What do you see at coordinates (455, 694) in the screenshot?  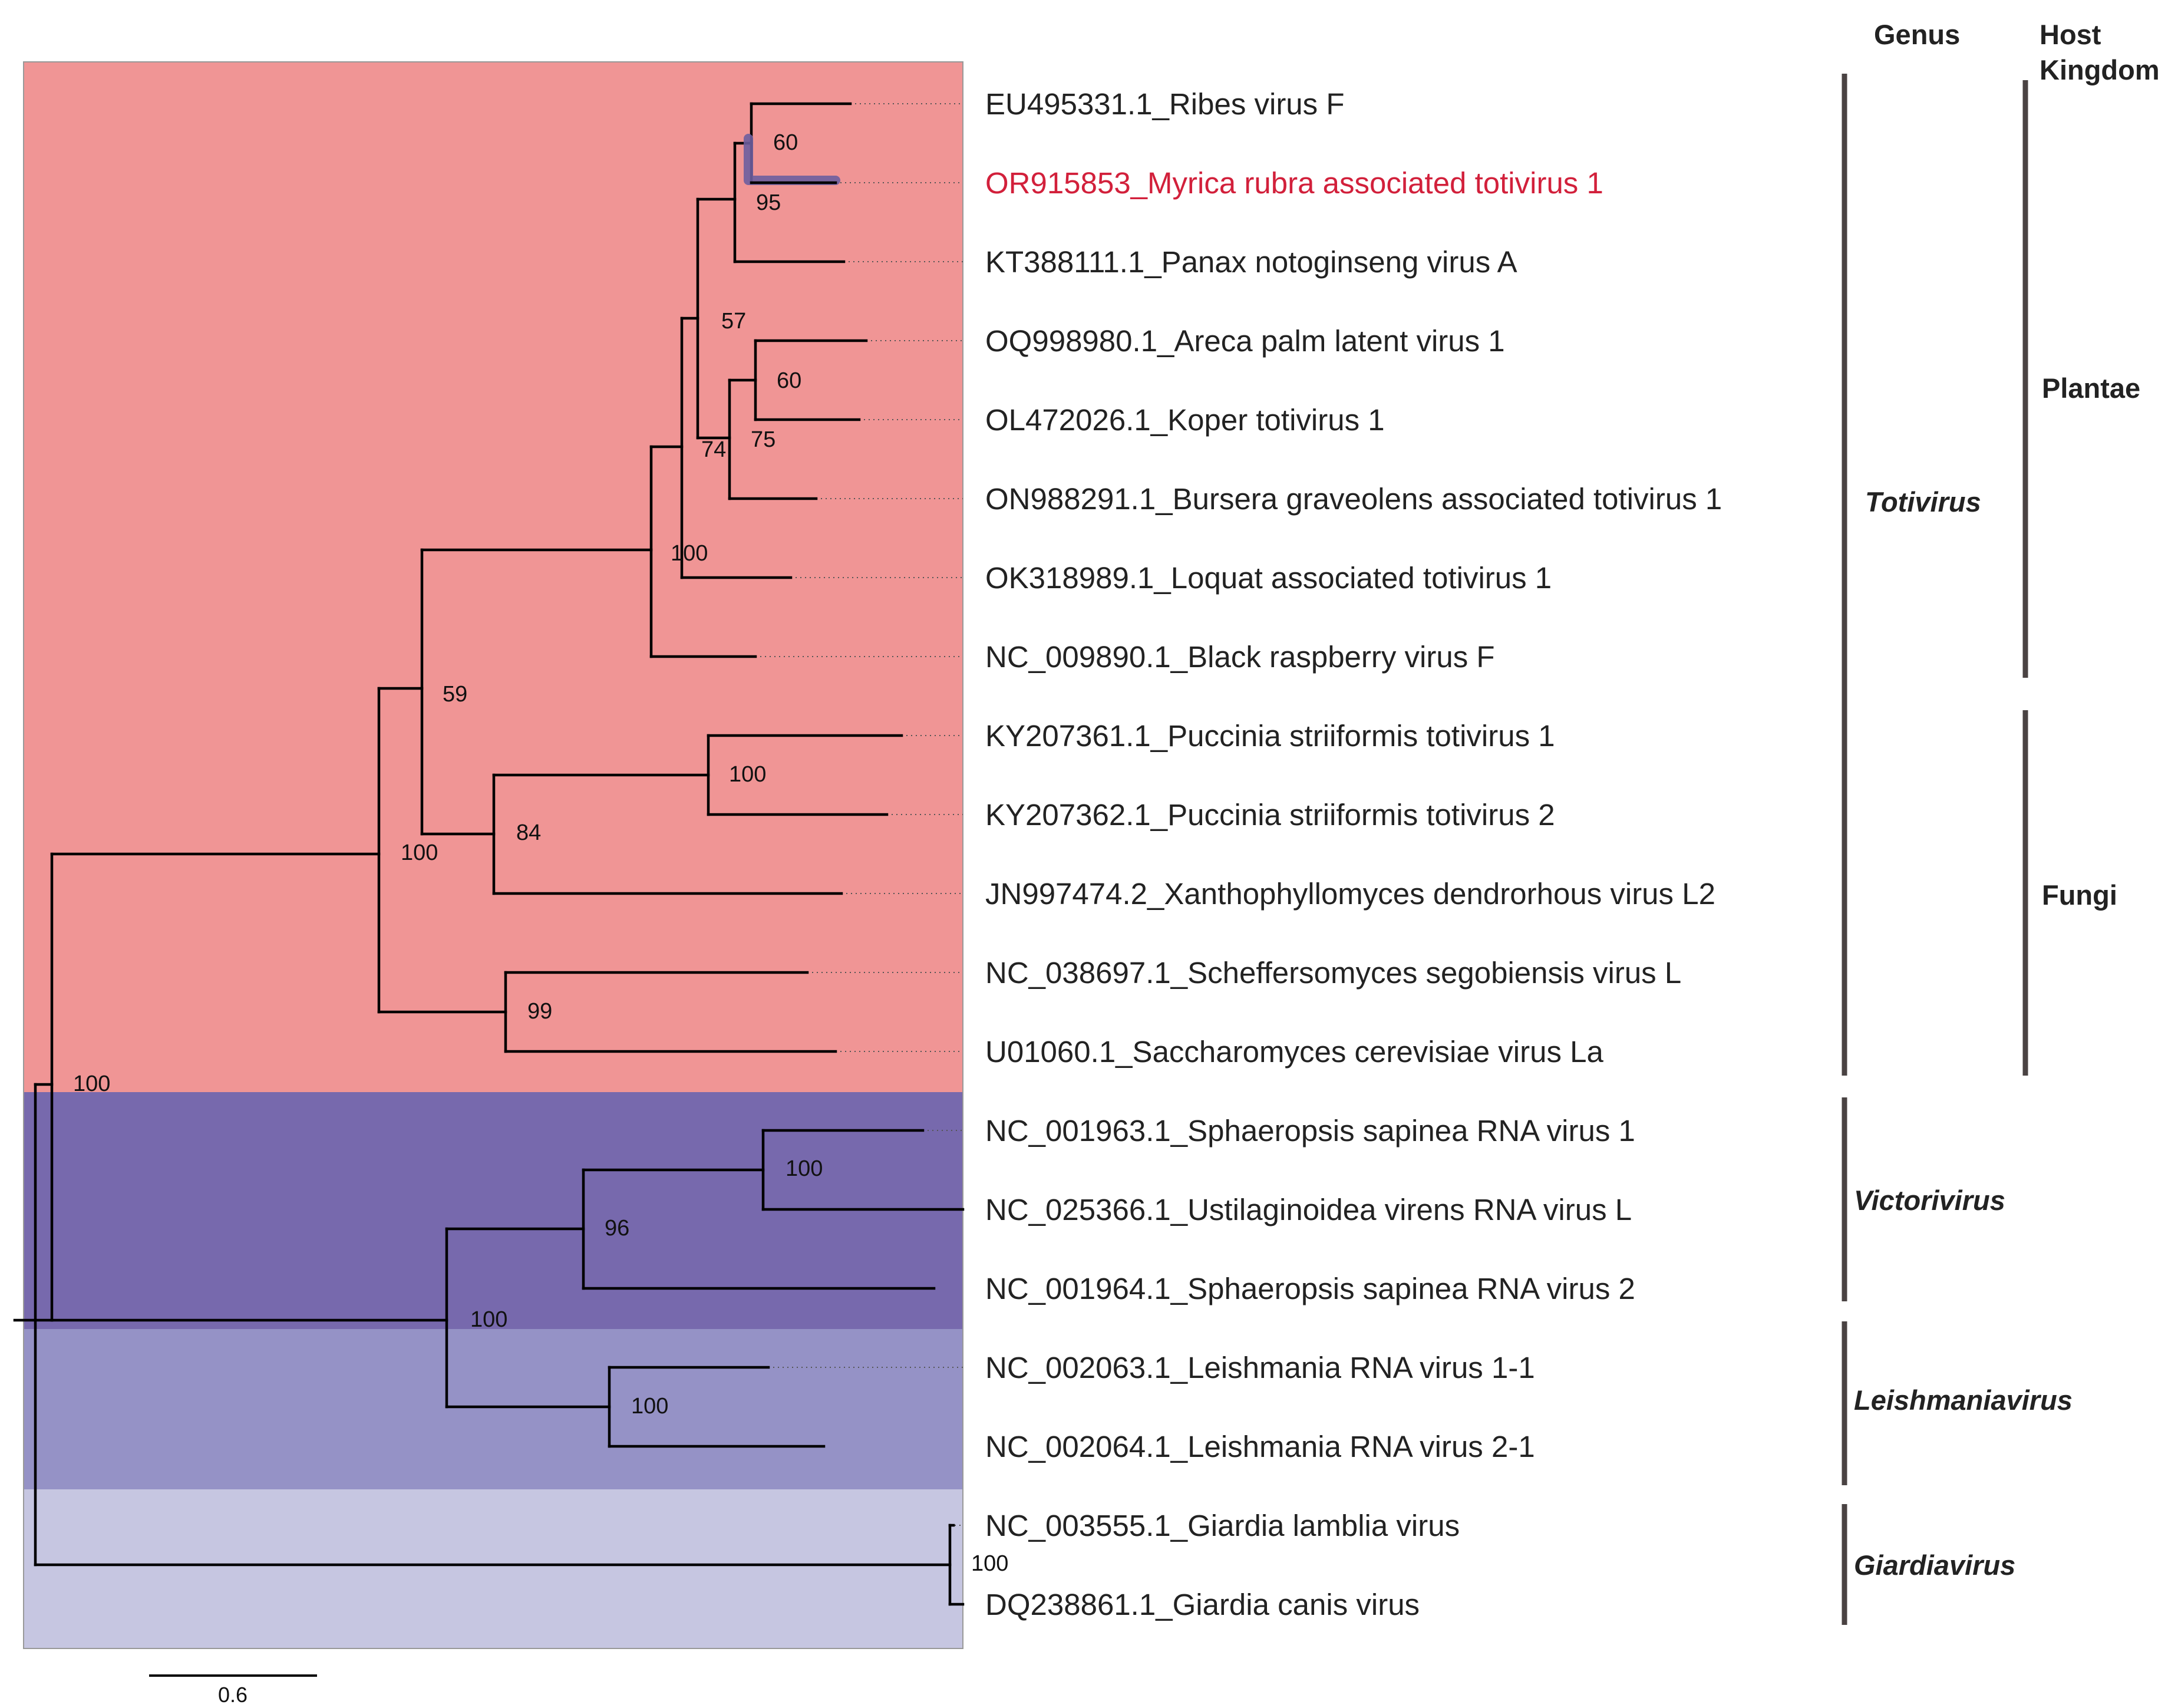 I see `bootstrap-value: 59` at bounding box center [455, 694].